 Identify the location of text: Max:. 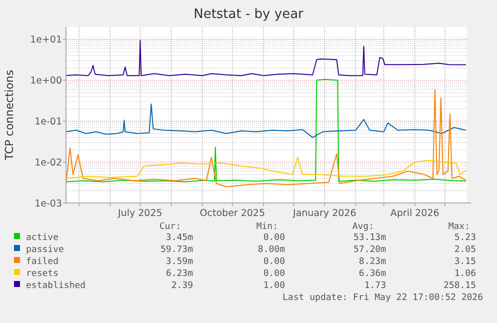
(459, 227).